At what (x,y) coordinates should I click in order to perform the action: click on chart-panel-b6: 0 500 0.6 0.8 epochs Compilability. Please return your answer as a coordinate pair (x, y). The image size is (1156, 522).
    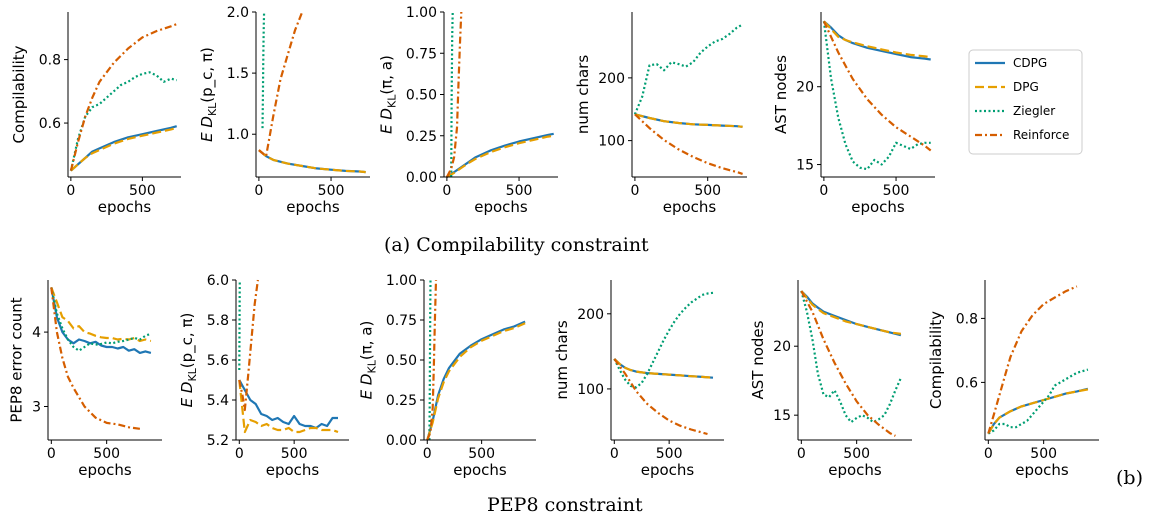
    Looking at the image, I should click on (1013, 379).